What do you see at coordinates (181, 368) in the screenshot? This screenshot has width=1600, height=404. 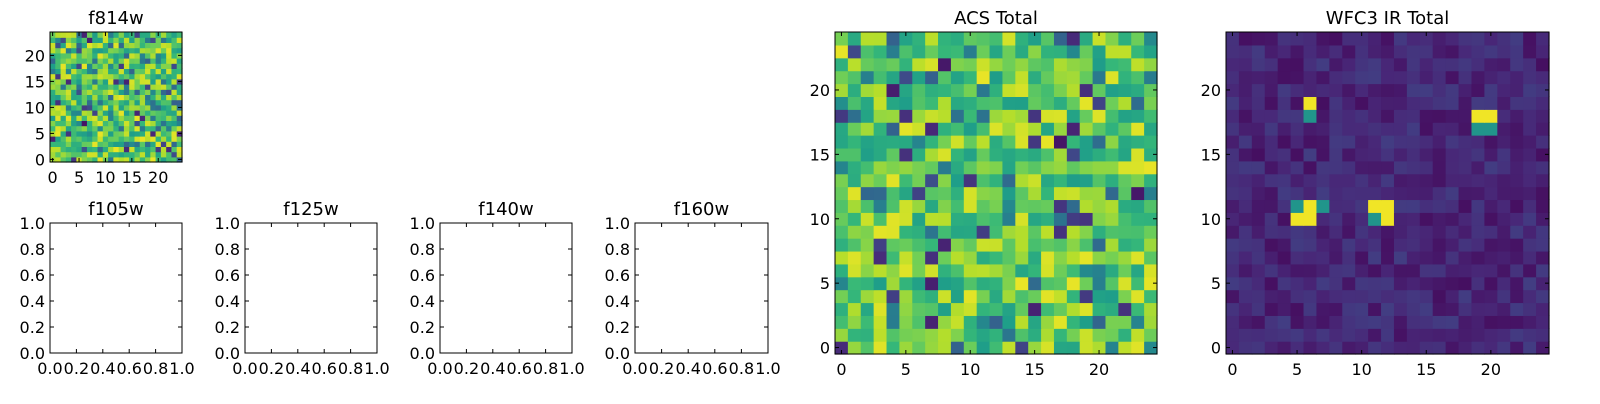 I see `panel-f105w-xtick-label: 1.0` at bounding box center [181, 368].